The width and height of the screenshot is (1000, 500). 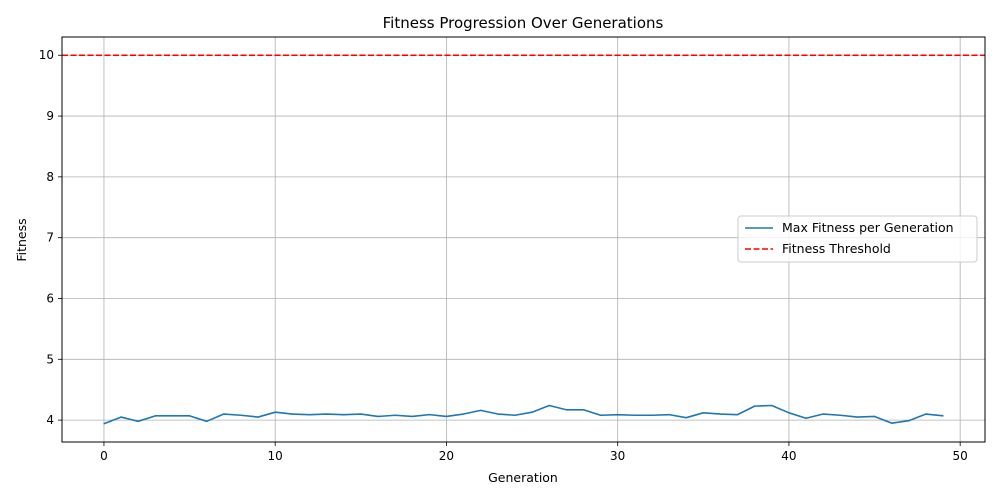 I want to click on legend-box, so click(x=857, y=239).